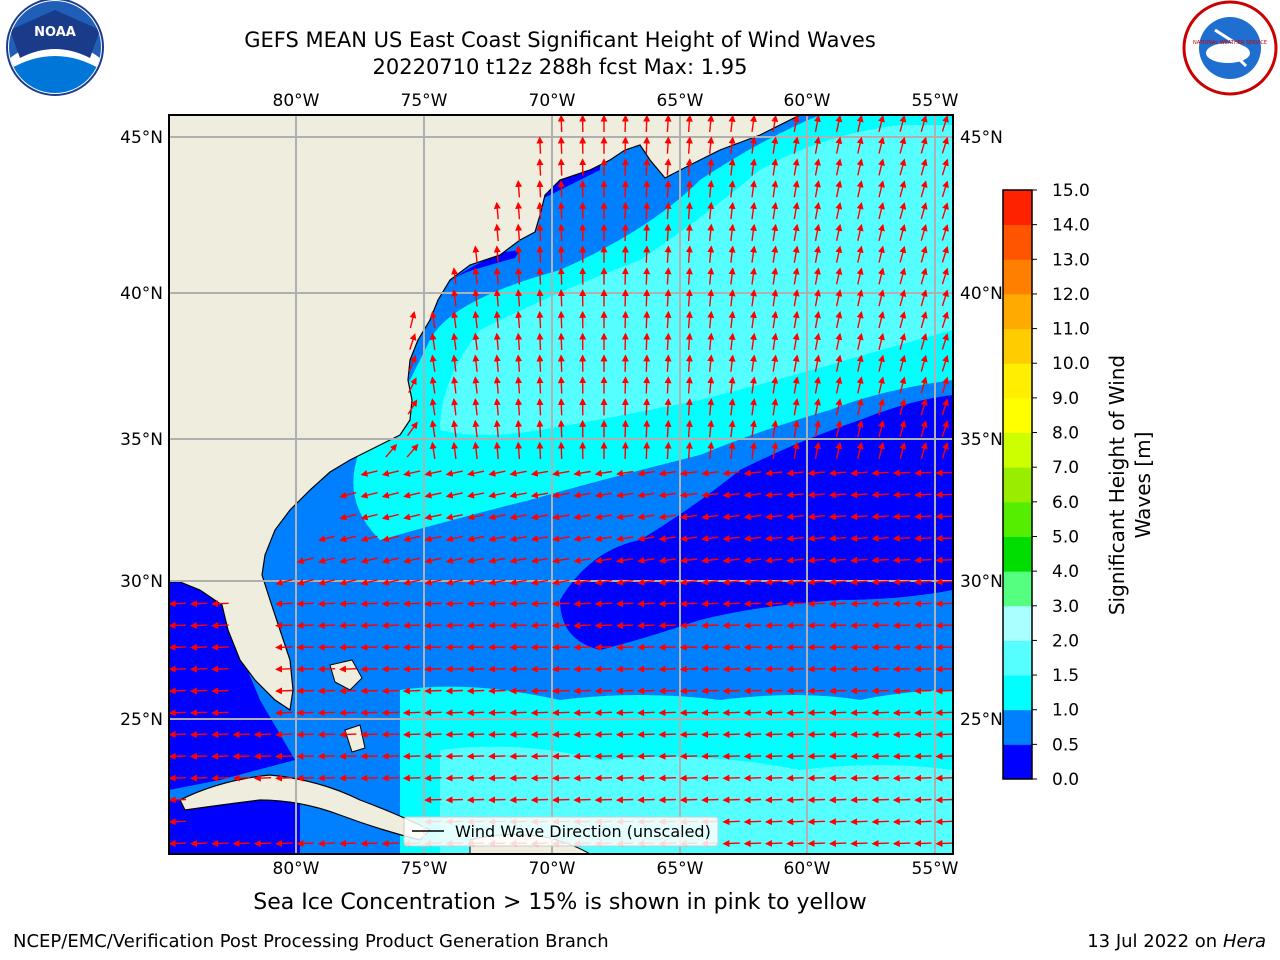 The height and width of the screenshot is (960, 1280). What do you see at coordinates (552, 101) in the screenshot?
I see `lon-label: 70°W` at bounding box center [552, 101].